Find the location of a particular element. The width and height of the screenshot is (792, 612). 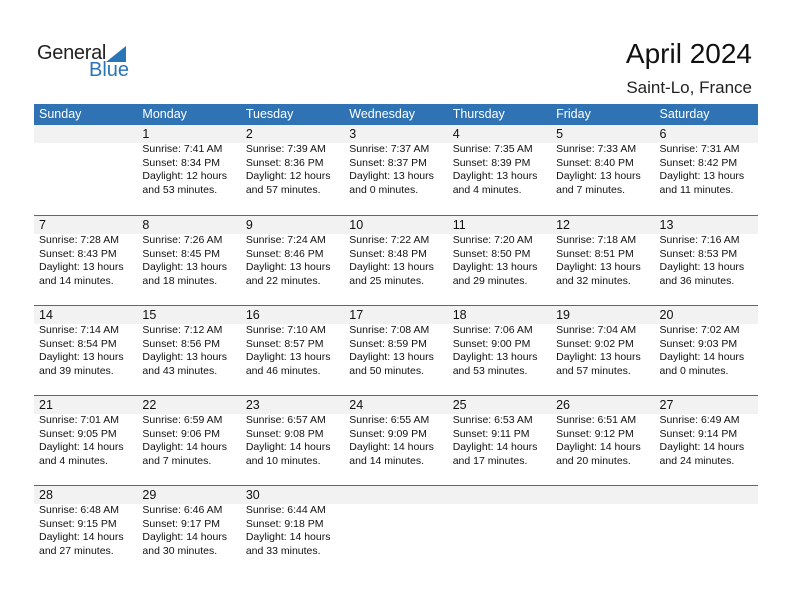

logo-word-blue: Blue is located at coordinates (109, 70).